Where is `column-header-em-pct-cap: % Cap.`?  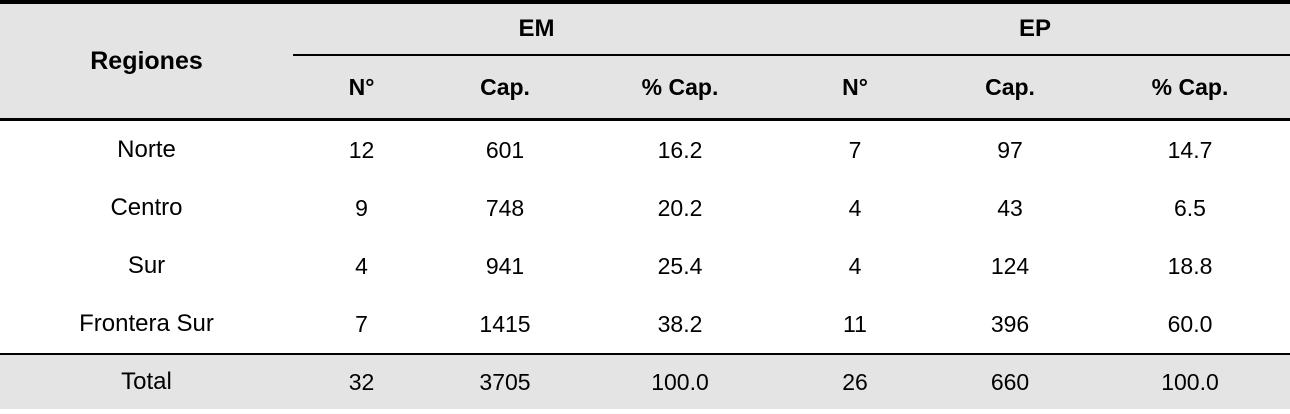
column-header-em-pct-cap: % Cap. is located at coordinates (680, 88).